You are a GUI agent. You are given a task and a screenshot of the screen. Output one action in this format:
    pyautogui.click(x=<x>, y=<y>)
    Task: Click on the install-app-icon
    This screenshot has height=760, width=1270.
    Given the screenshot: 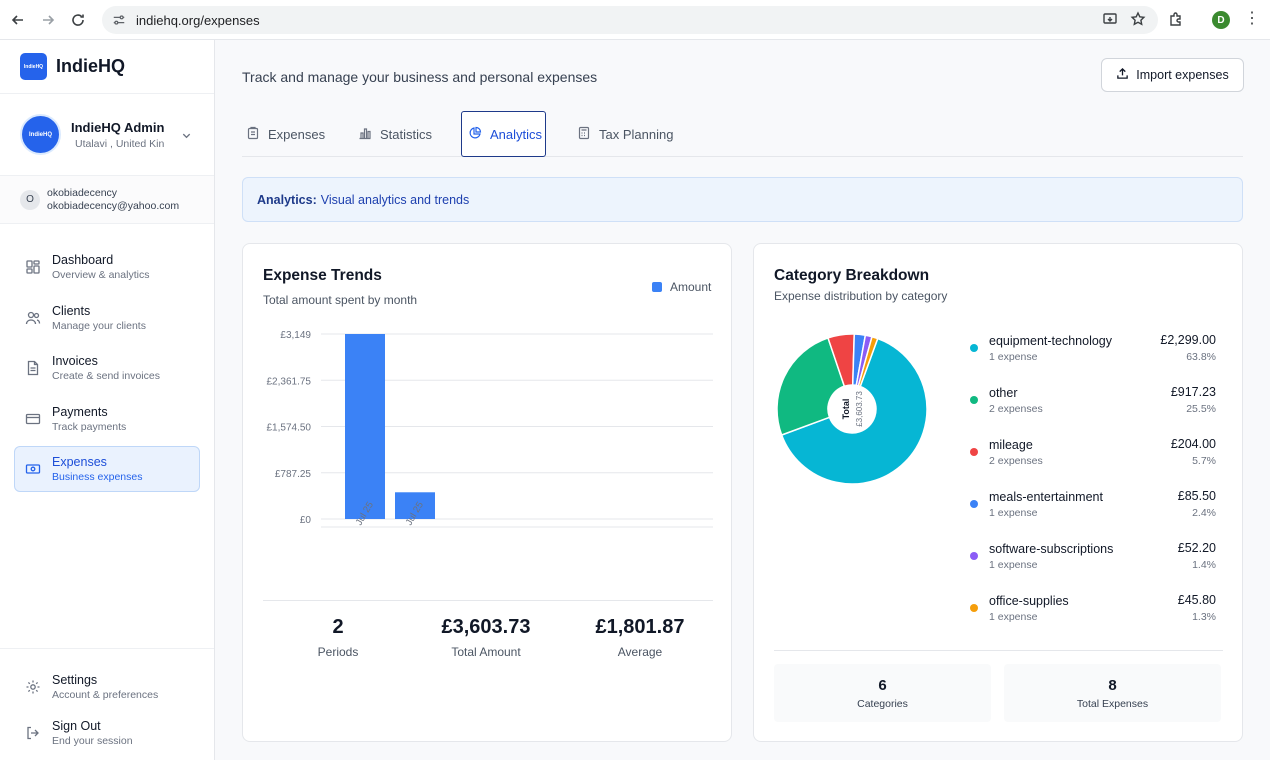 What is the action you would take?
    pyautogui.click(x=1110, y=21)
    